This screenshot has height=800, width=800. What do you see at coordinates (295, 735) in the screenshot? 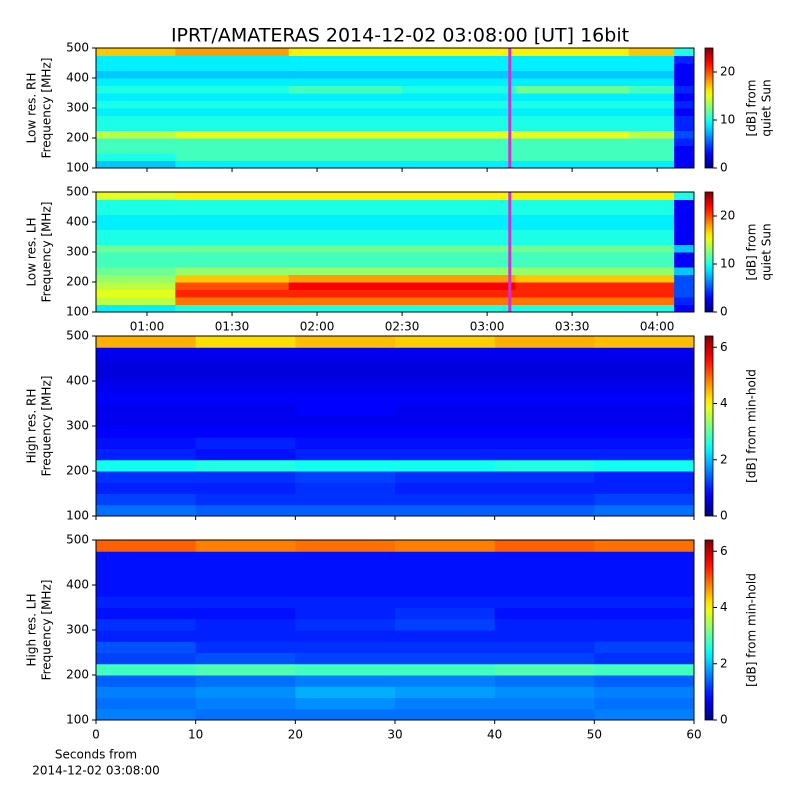
I see `x-tick-label: 20` at bounding box center [295, 735].